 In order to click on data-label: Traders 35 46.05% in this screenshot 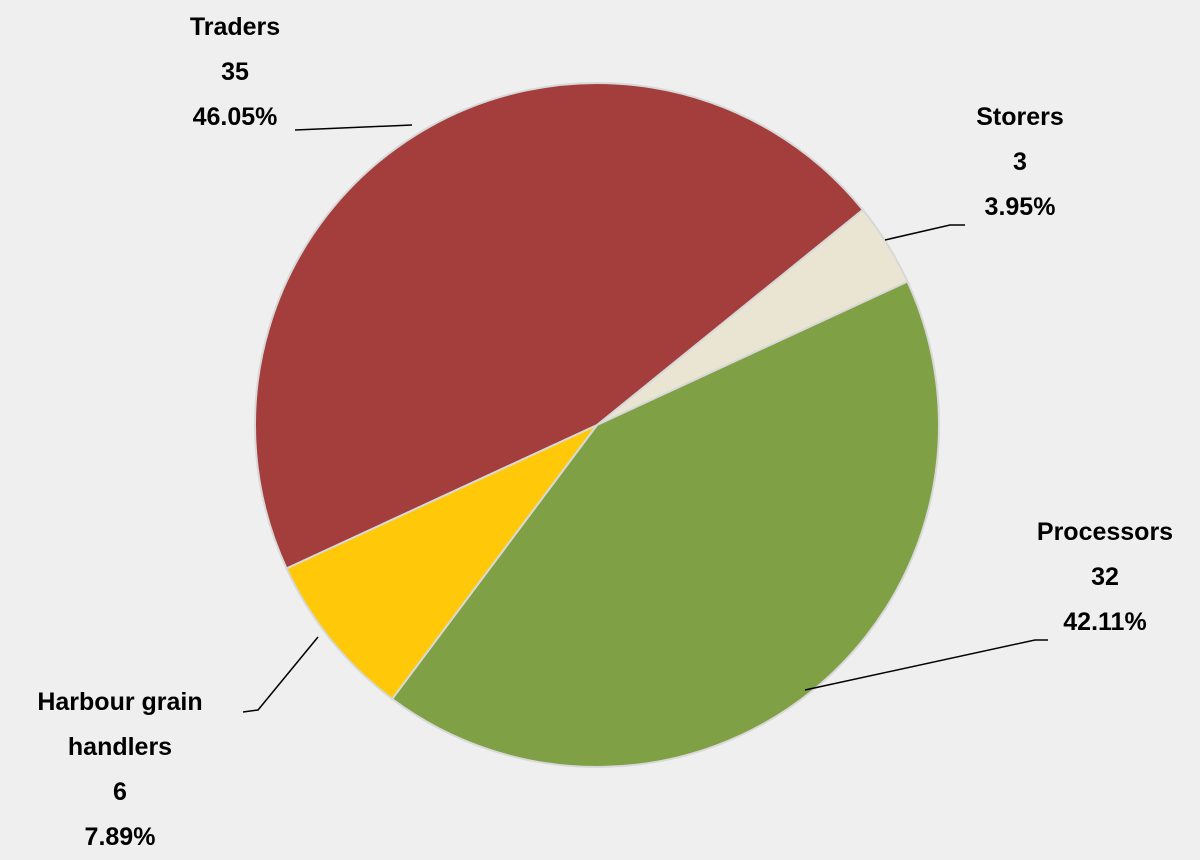, I will do `click(235, 72)`.